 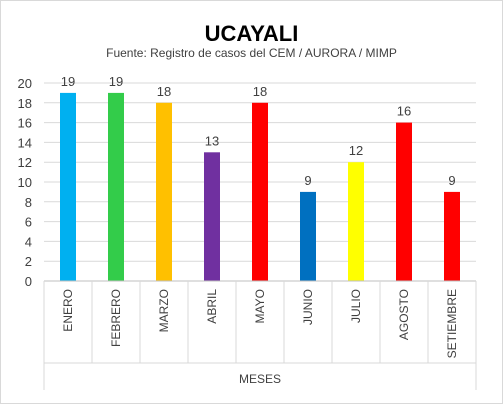 What do you see at coordinates (212, 306) in the screenshot?
I see `x-tick-label: ABRIL` at bounding box center [212, 306].